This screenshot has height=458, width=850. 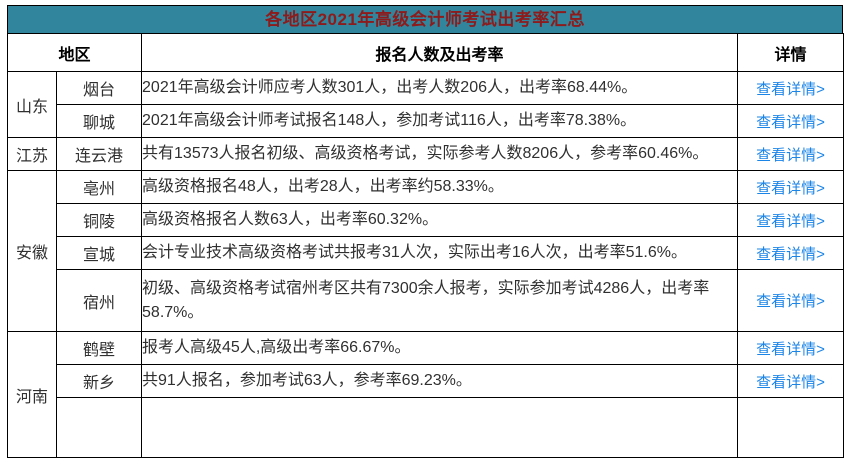 What do you see at coordinates (791, 52) in the screenshot?
I see `column-header-detail: 详情` at bounding box center [791, 52].